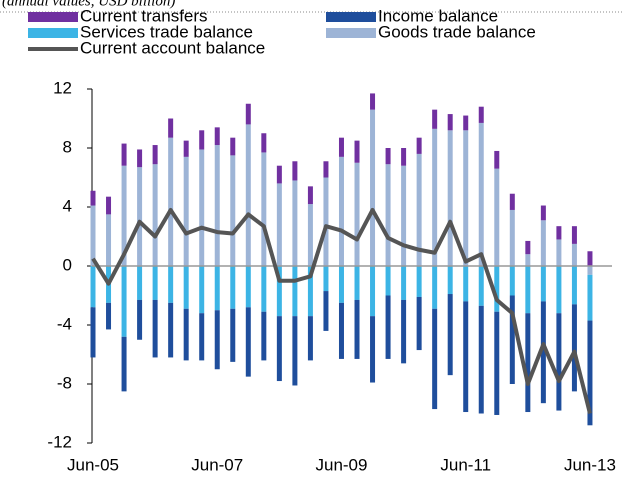 This screenshot has height=480, width=624. What do you see at coordinates (590, 464) in the screenshot?
I see `x-tick-label: Jun-13` at bounding box center [590, 464].